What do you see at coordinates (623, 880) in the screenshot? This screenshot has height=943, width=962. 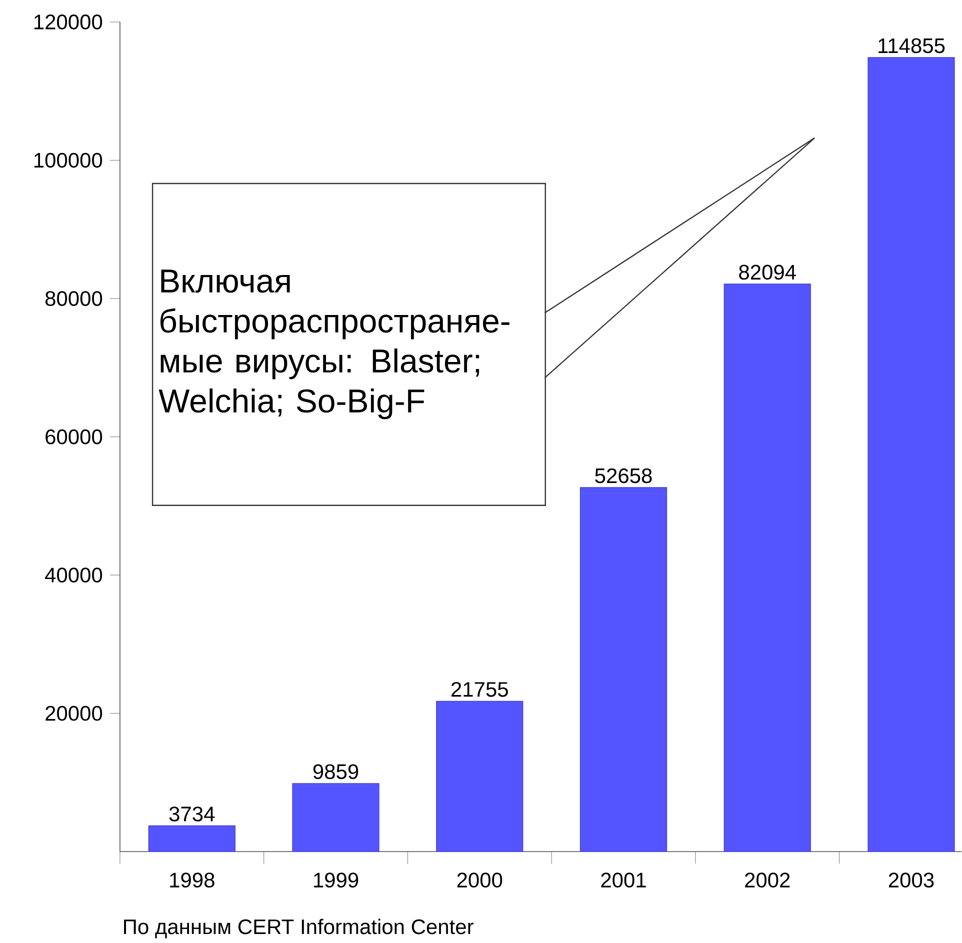 I see `x-tick-label: 2001` at bounding box center [623, 880].